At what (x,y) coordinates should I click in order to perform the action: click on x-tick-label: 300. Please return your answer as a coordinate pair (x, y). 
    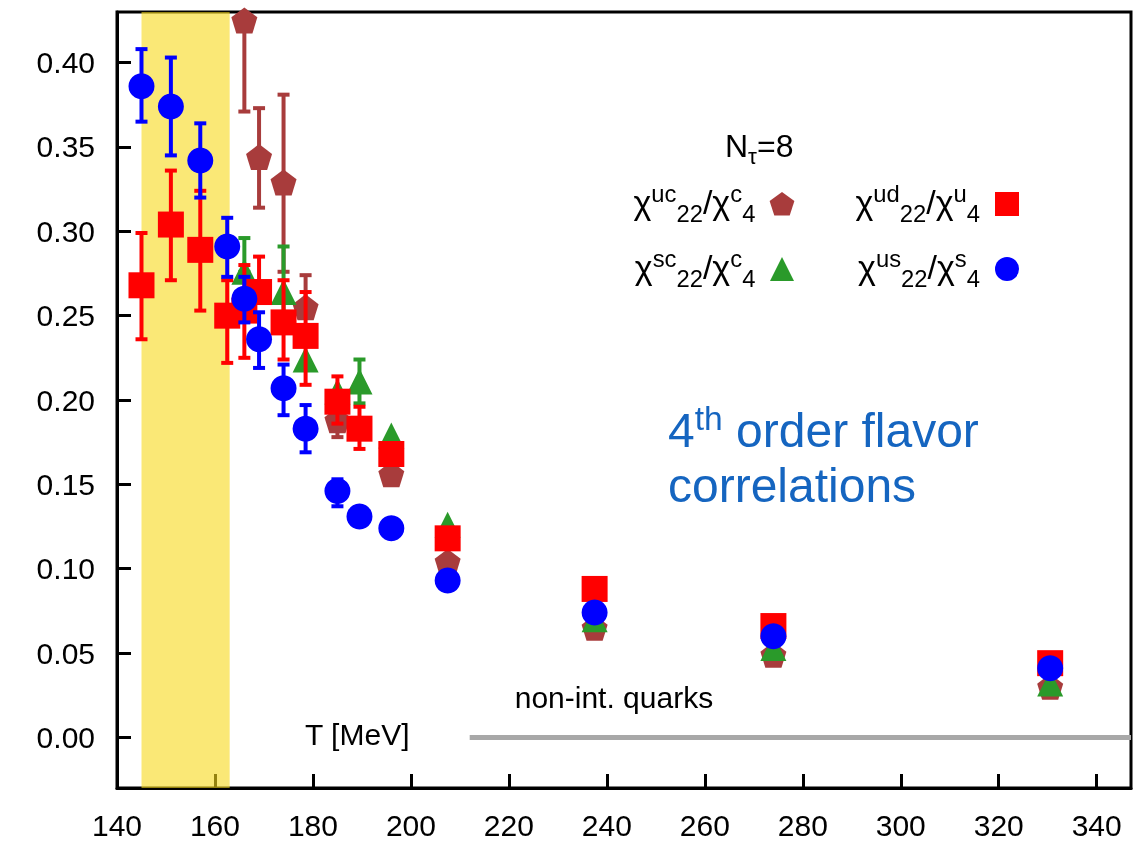
    Looking at the image, I should click on (900, 825).